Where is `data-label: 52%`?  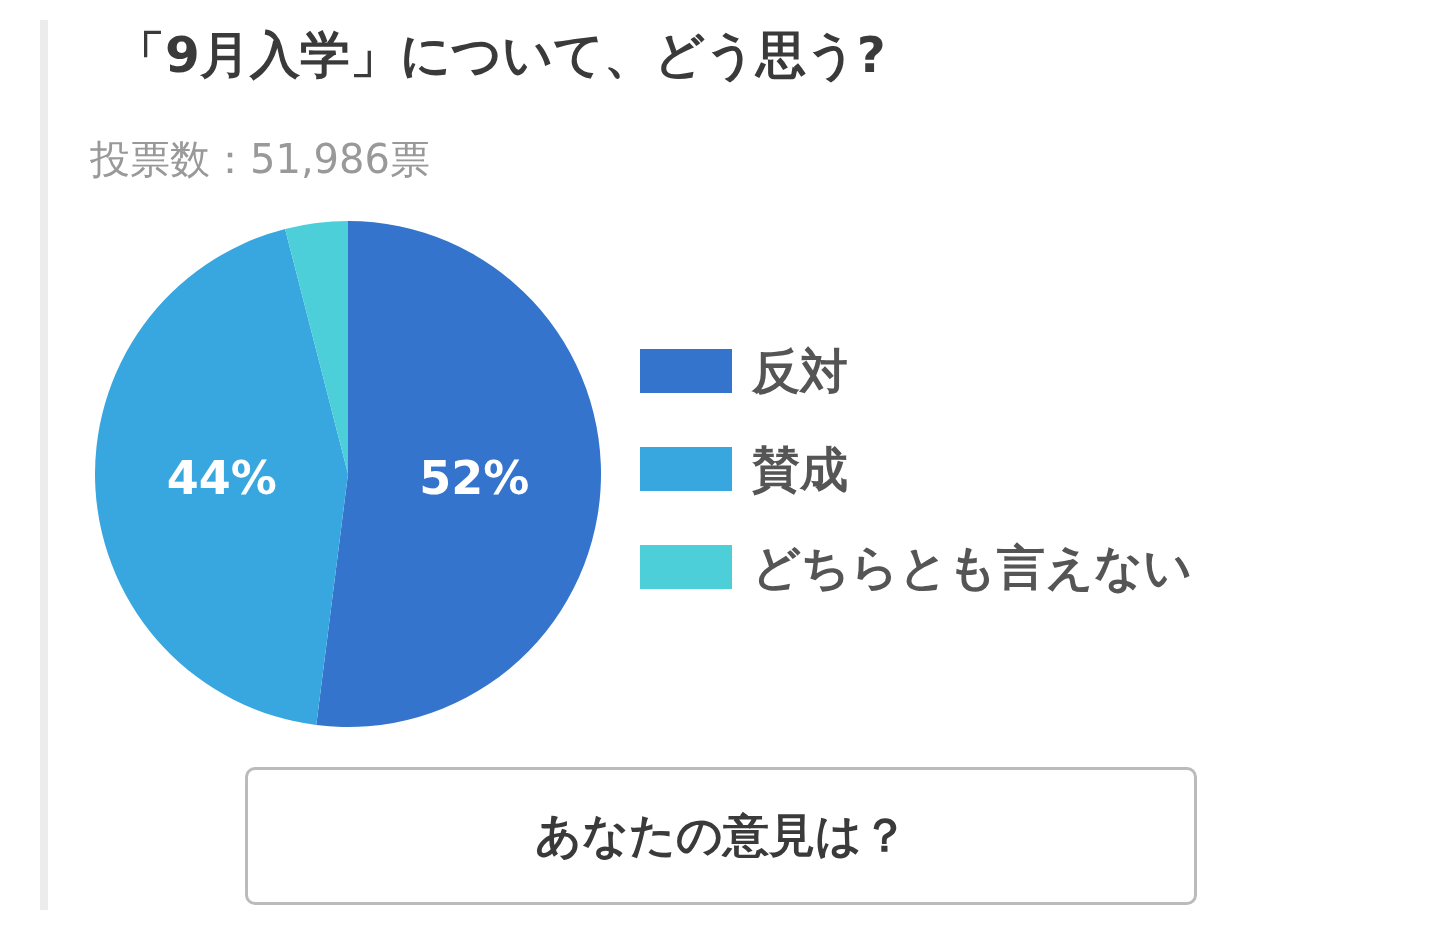 data-label: 52% is located at coordinates (474, 477).